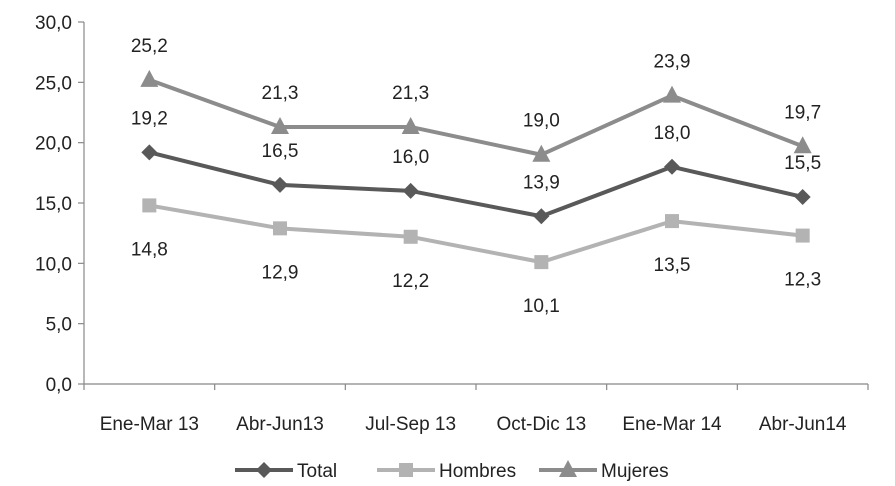 The width and height of the screenshot is (895, 486). Describe the element at coordinates (476, 117) in the screenshot. I see `series-line-mujeres` at that location.